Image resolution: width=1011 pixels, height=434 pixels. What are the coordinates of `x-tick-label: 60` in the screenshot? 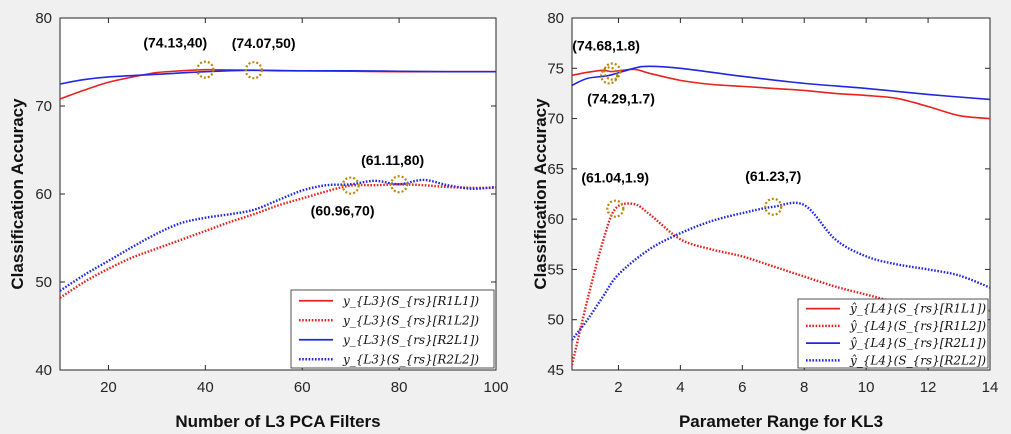 It's located at (302, 387).